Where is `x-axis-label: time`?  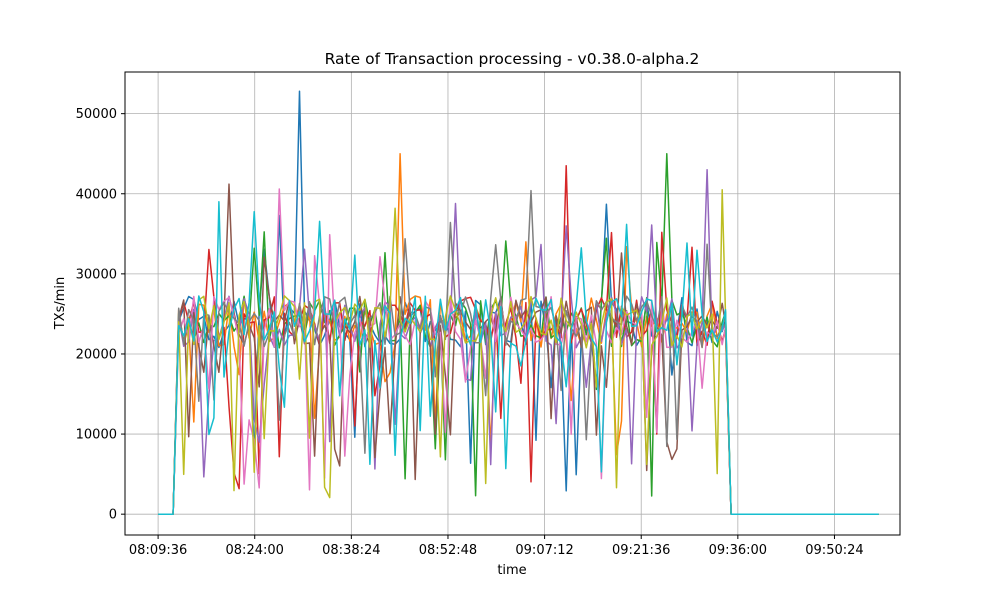
x-axis-label: time is located at coordinates (511, 570).